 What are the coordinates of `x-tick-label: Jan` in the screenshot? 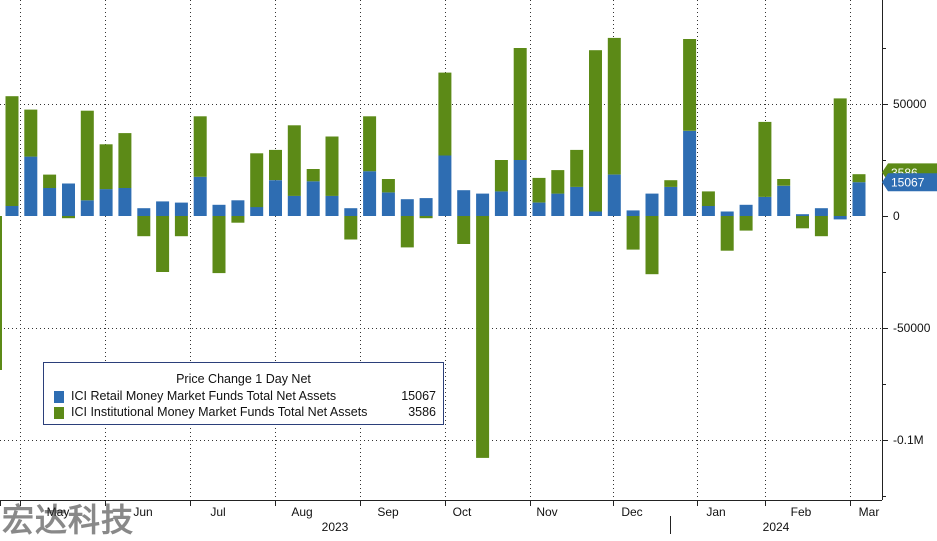 It's located at (715, 512).